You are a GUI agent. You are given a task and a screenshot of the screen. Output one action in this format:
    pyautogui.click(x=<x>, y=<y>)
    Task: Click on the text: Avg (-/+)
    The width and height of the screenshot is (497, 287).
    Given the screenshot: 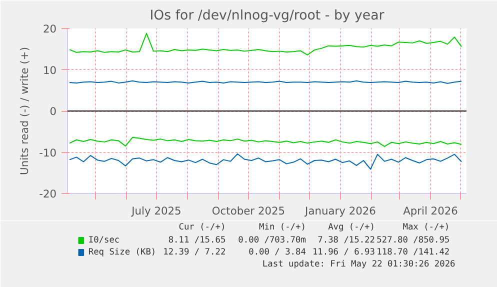 What is the action you would take?
    pyautogui.click(x=351, y=227)
    